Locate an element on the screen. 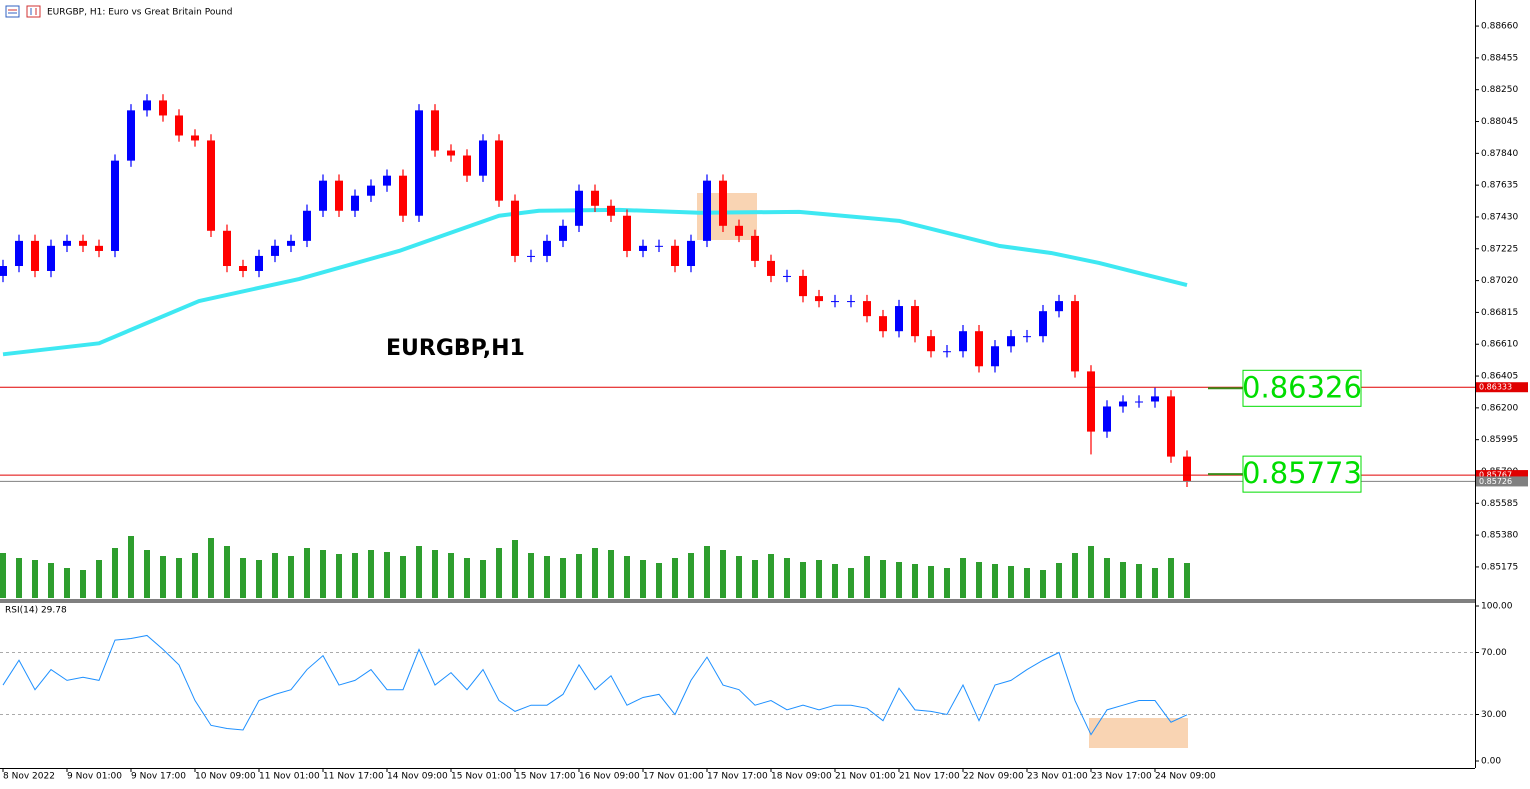 The width and height of the screenshot is (1530, 789). x-tick-label: 9 Nov 01:00 is located at coordinates (94, 777).